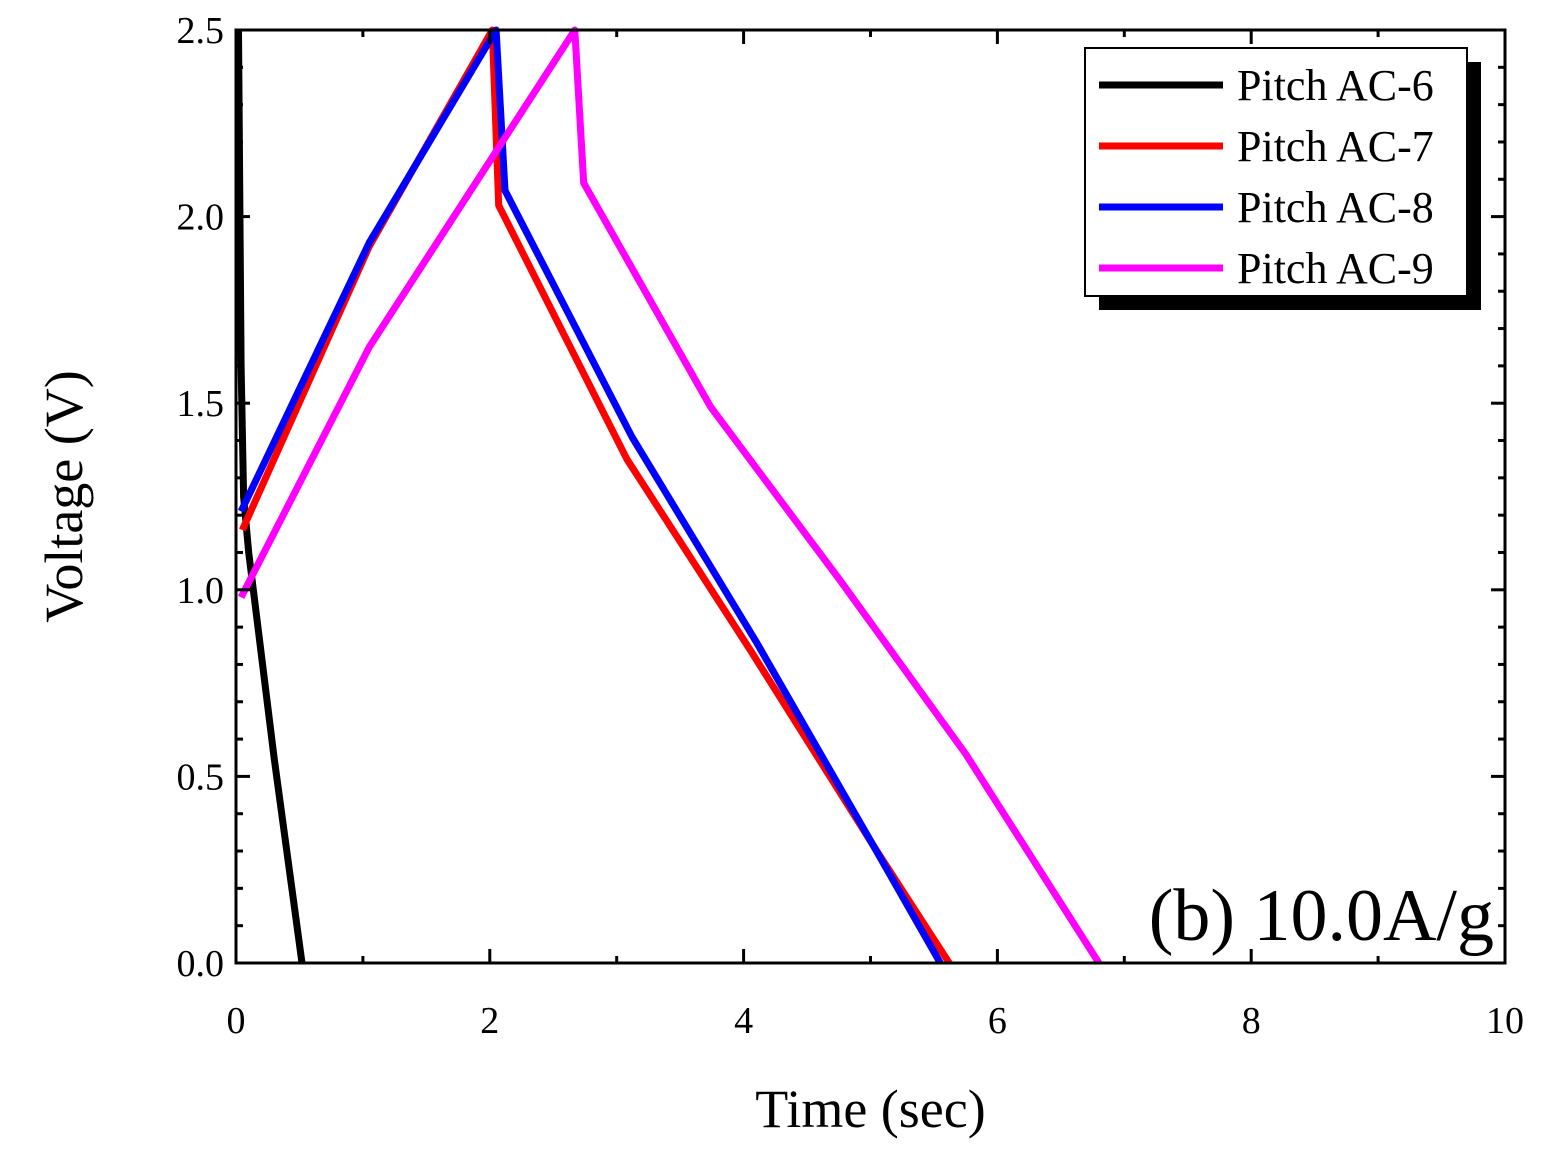 This screenshot has height=1158, width=1542. Describe the element at coordinates (1335, 85) in the screenshot. I see `legend-label-1: Pitch AC-6` at that location.